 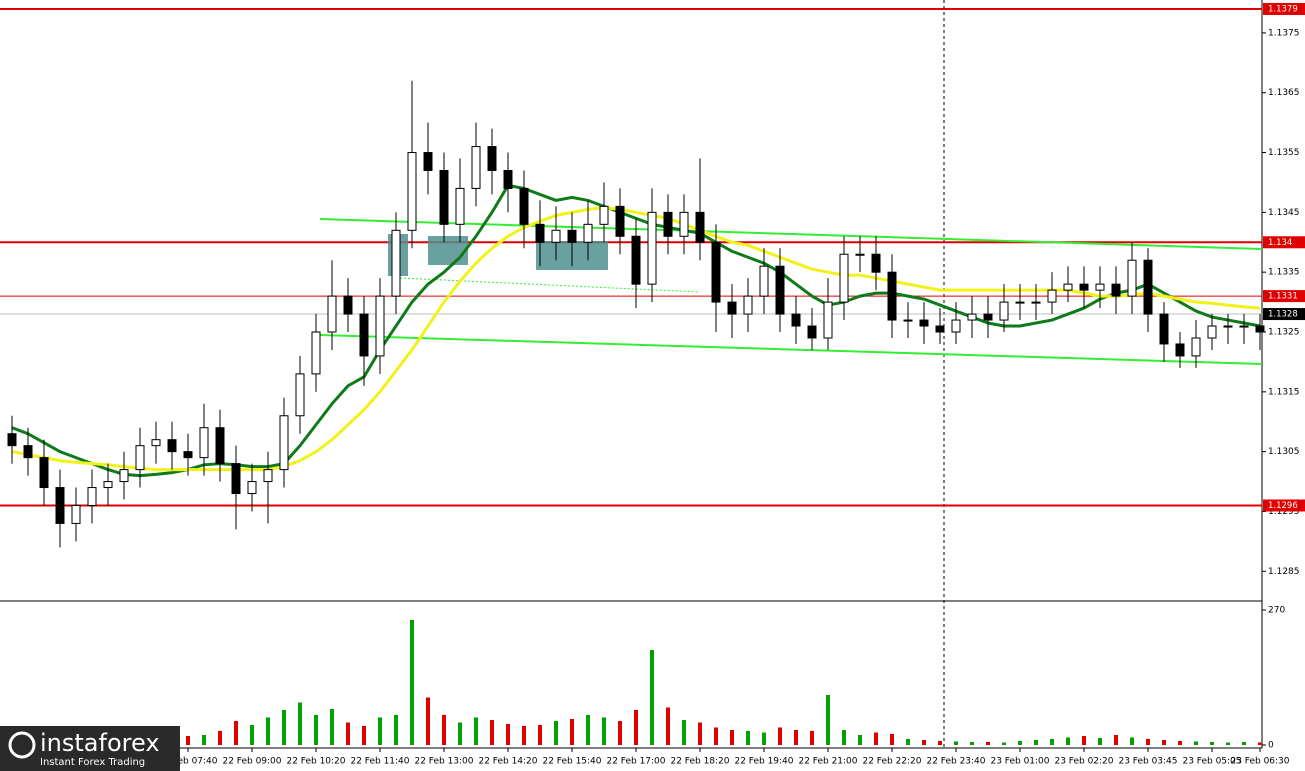 What do you see at coordinates (22, 745) in the screenshot?
I see `logo-icon` at bounding box center [22, 745].